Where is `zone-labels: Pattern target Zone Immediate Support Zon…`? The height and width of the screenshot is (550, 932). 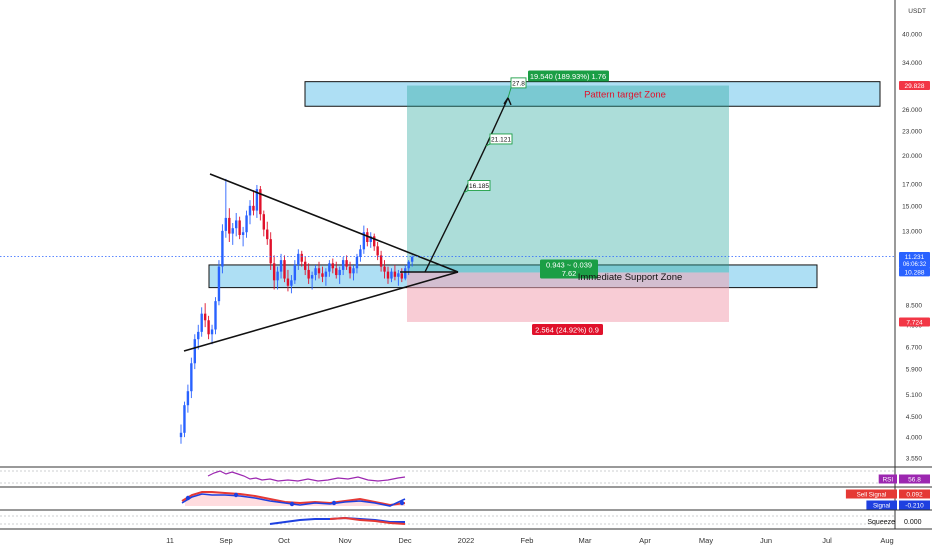
zone-labels: Pattern target Zone Immediate Support Zon… is located at coordinates (630, 185).